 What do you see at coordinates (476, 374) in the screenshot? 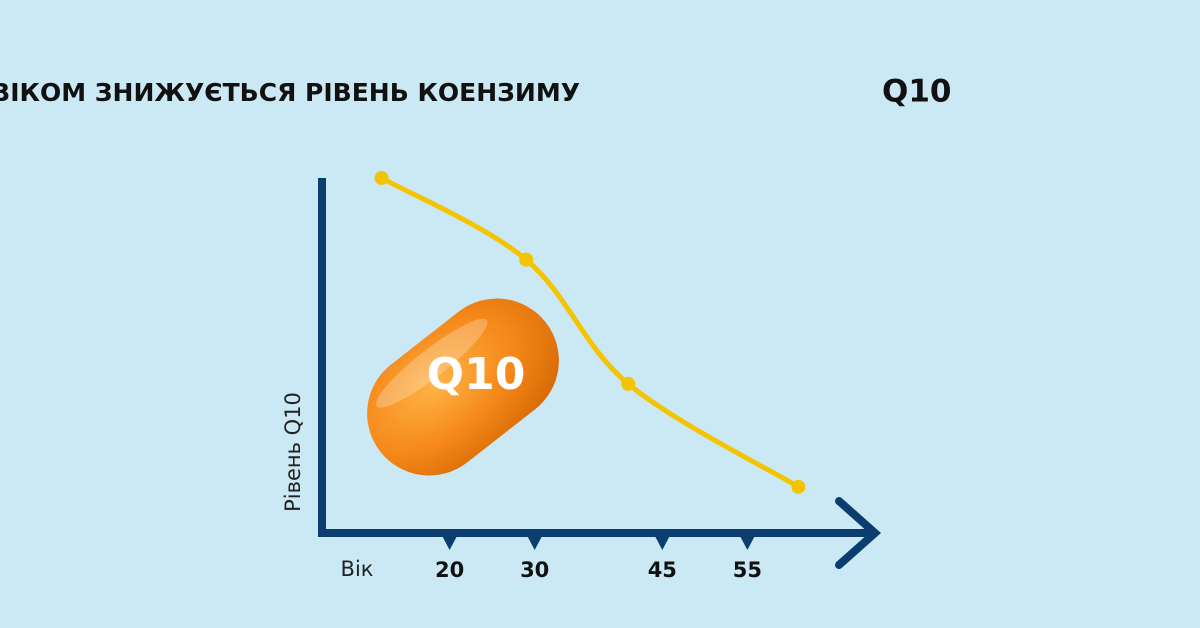
I see `pill-label: Q10` at bounding box center [476, 374].